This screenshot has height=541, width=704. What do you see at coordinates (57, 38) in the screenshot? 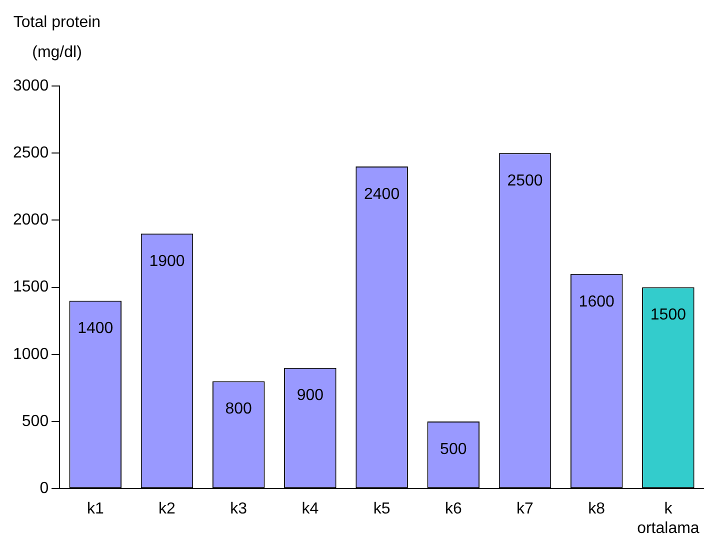
I see `y-axis-title: Total protein (mg/dl)` at bounding box center [57, 38].